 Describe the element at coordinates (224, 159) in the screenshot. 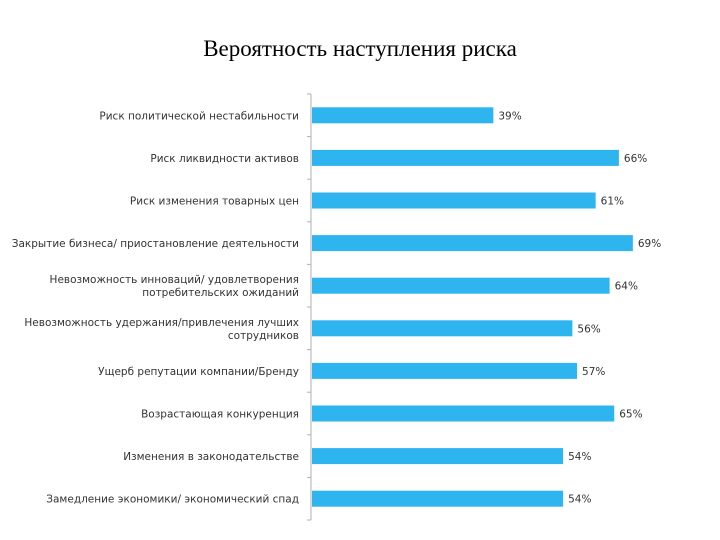

I see `category-label: Риск ликвидности активов` at that location.